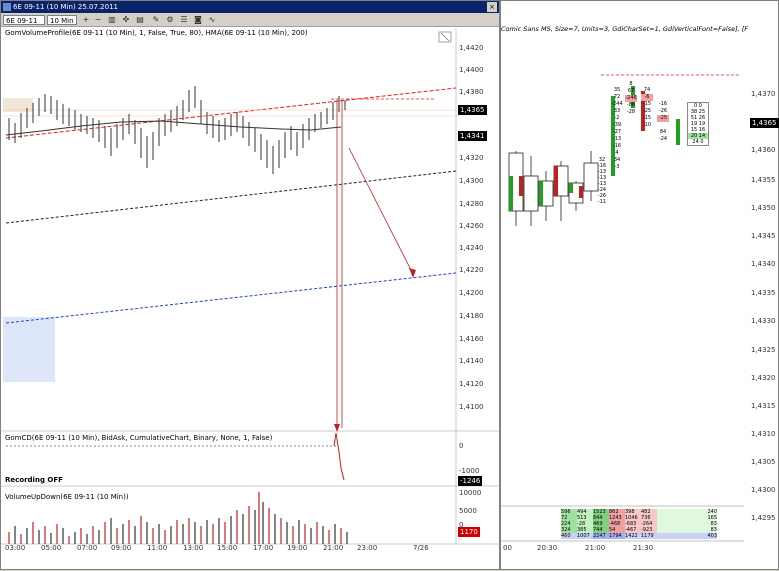 This screenshot has width=779, height=571. What do you see at coordinates (471, 92) in the screenshot?
I see `price-axis-tick: 1,4380` at bounding box center [471, 92].